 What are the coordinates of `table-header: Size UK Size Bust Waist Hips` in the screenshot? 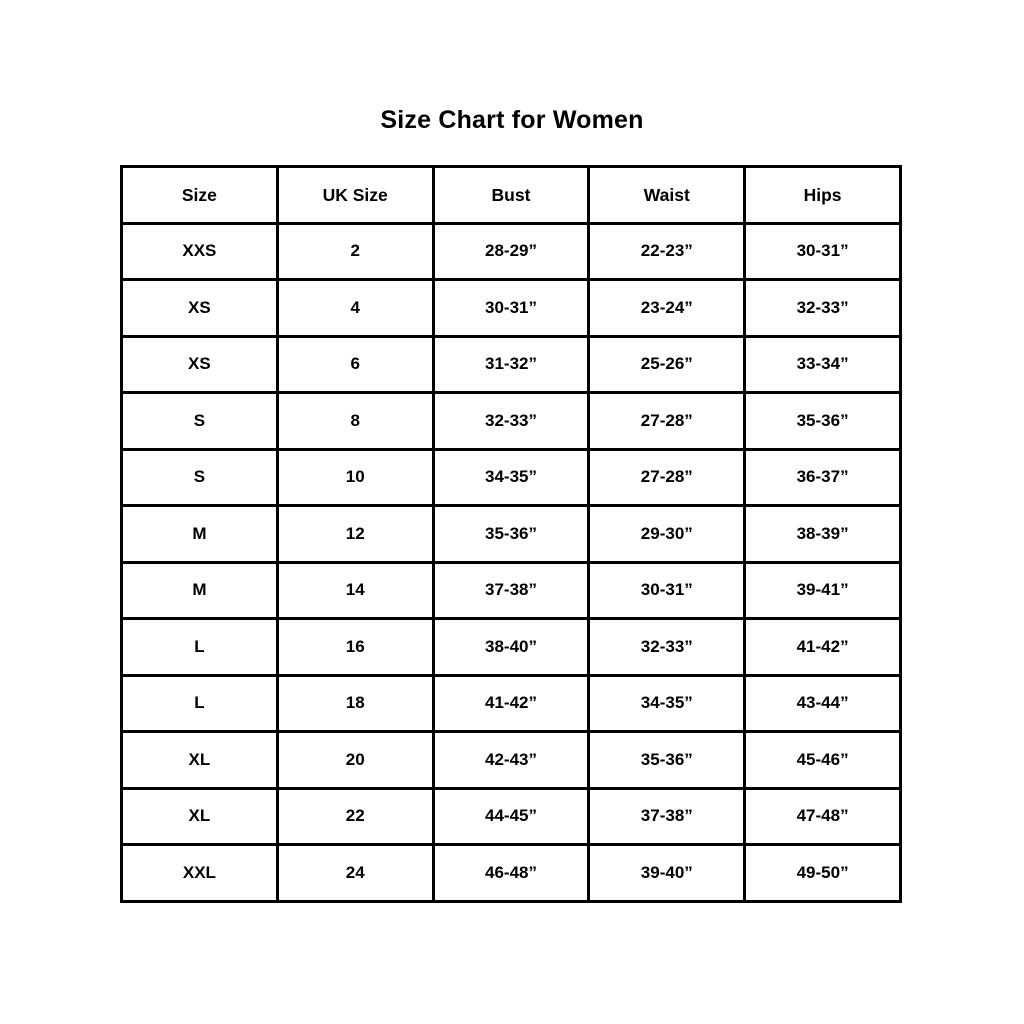 It's located at (511, 195).